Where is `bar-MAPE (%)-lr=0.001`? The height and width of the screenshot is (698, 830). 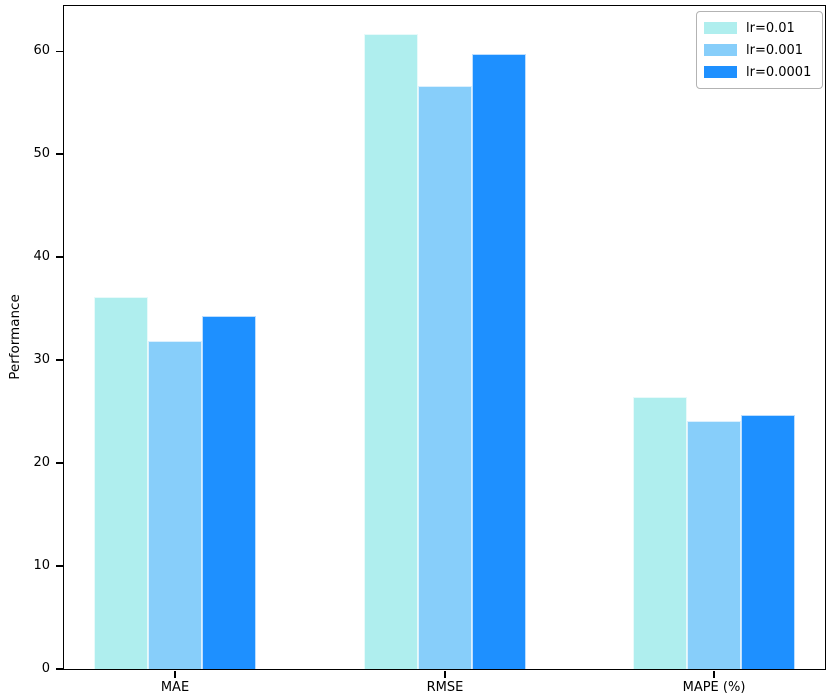 bar-MAPE (%)-lr=0.001 is located at coordinates (714, 544).